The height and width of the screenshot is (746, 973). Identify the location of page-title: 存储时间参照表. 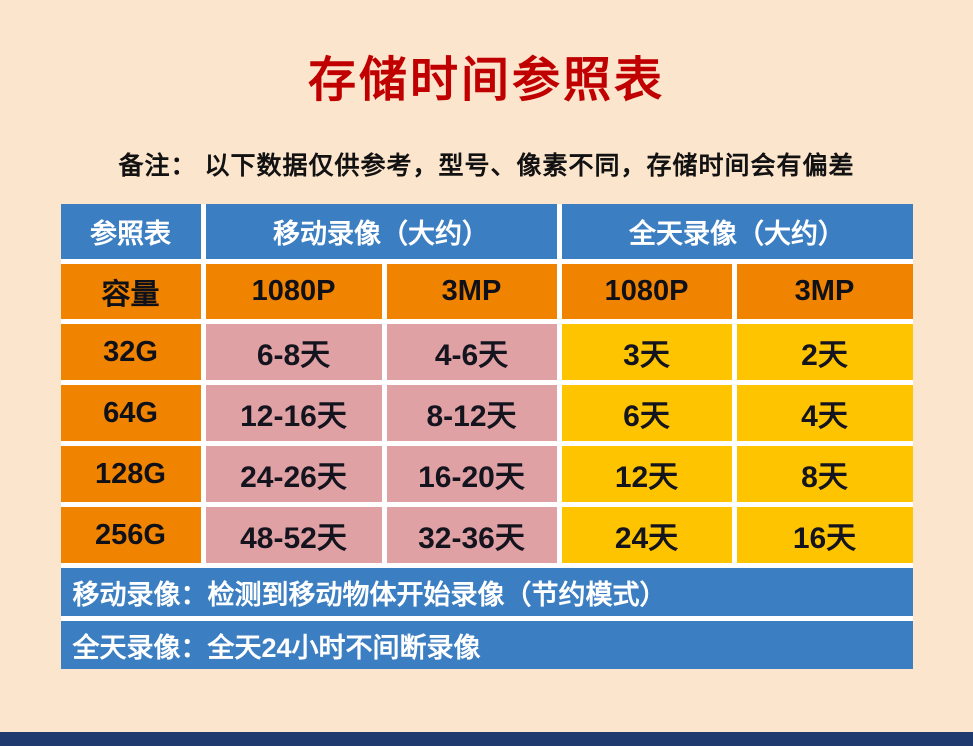
(486, 80).